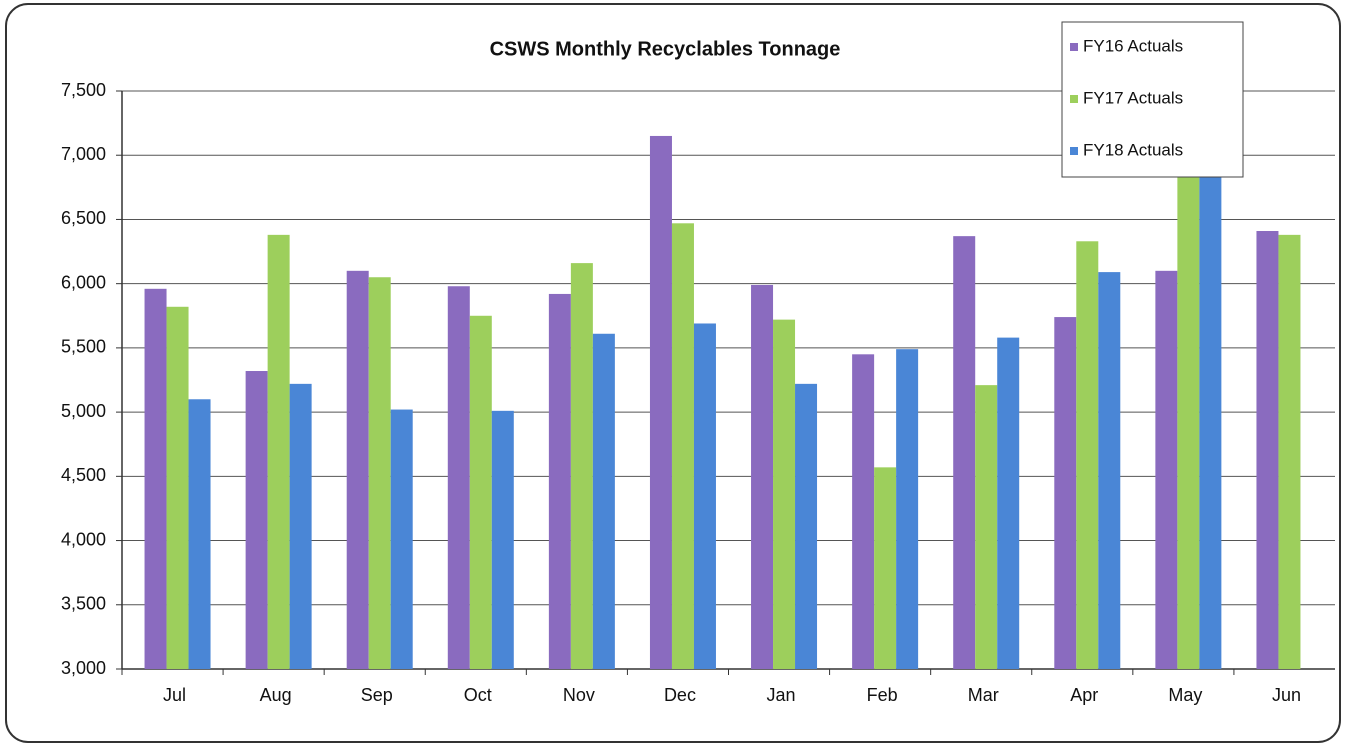 Image resolution: width=1346 pixels, height=748 pixels. I want to click on legend-label: FY16 Actuals, so click(1133, 45).